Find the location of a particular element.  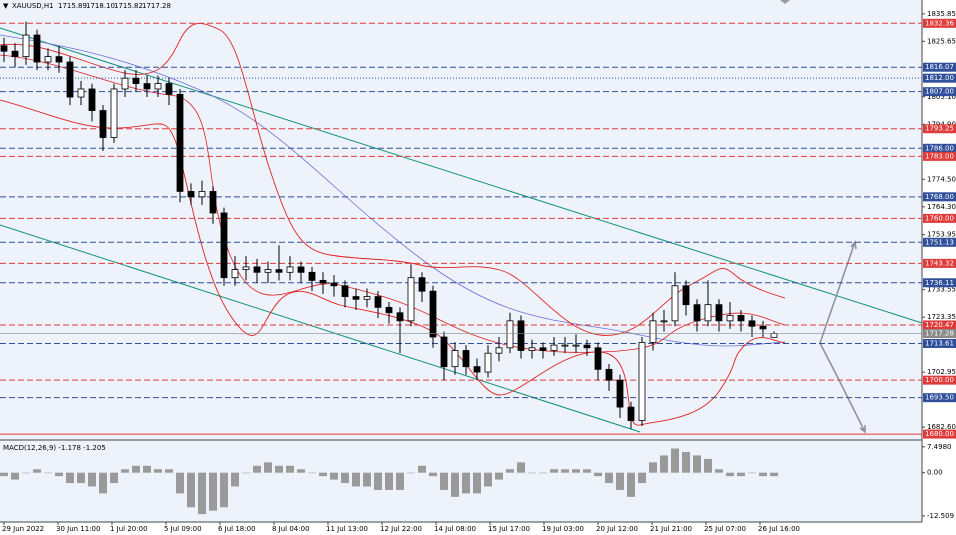

level-label-text: 1812.00 is located at coordinates (939, 78).